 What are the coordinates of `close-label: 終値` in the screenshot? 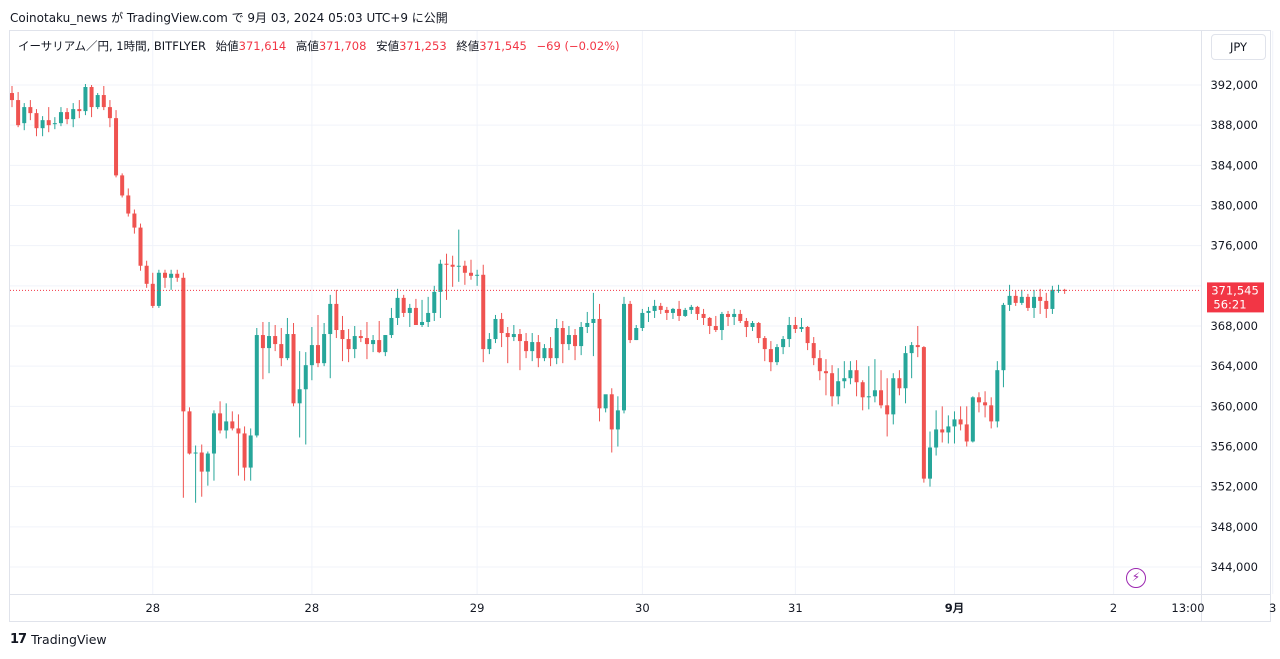 It's located at (468, 46).